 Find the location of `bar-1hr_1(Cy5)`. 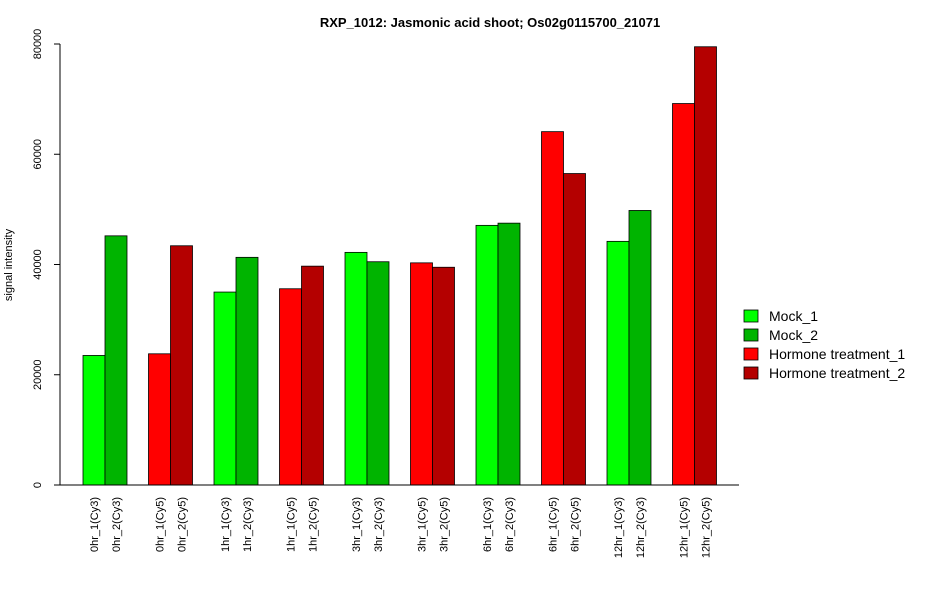

bar-1hr_1(Cy5) is located at coordinates (290, 387).